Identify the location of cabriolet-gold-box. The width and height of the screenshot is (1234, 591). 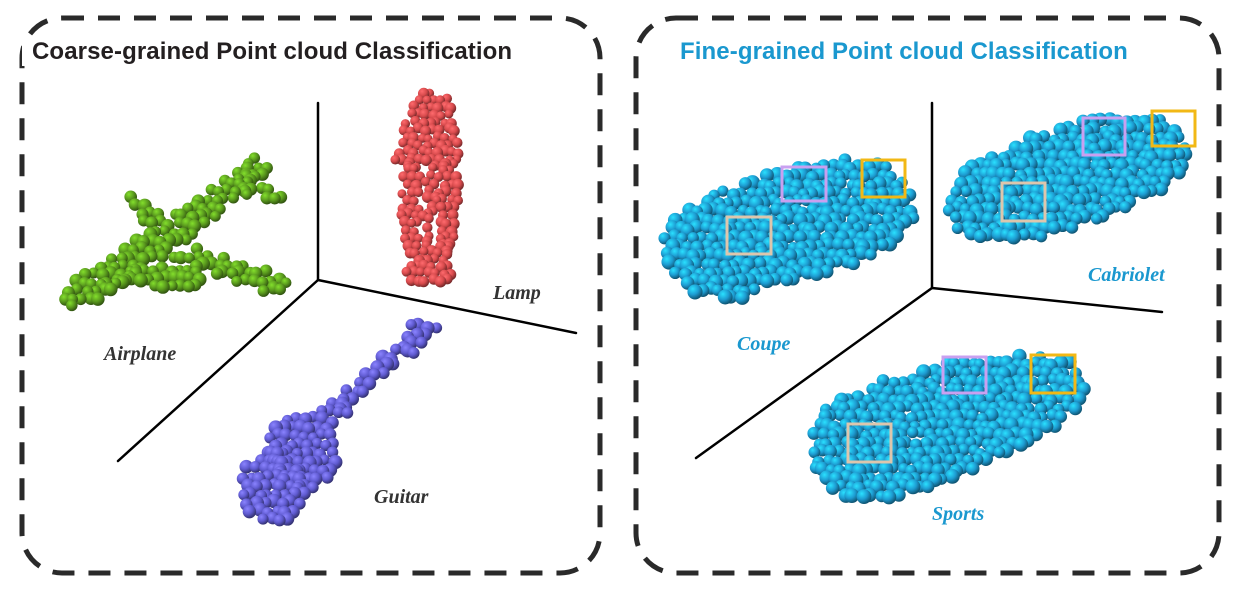
(1173, 128).